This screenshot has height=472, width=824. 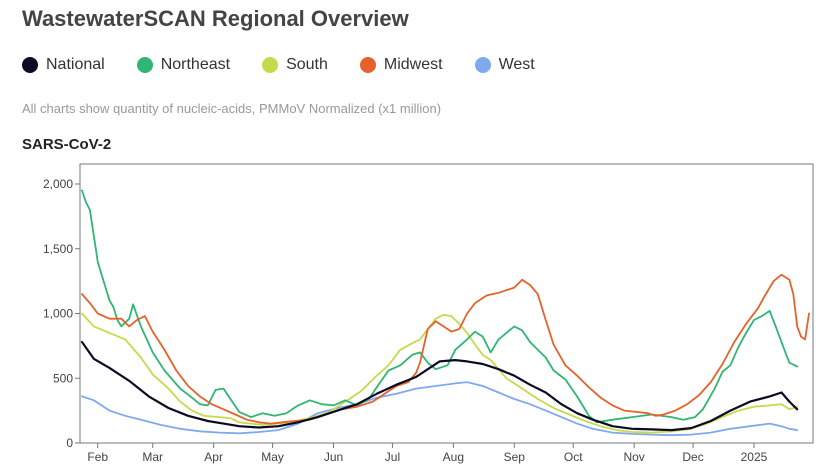 I want to click on x-tick-label: Jun, so click(x=333, y=457).